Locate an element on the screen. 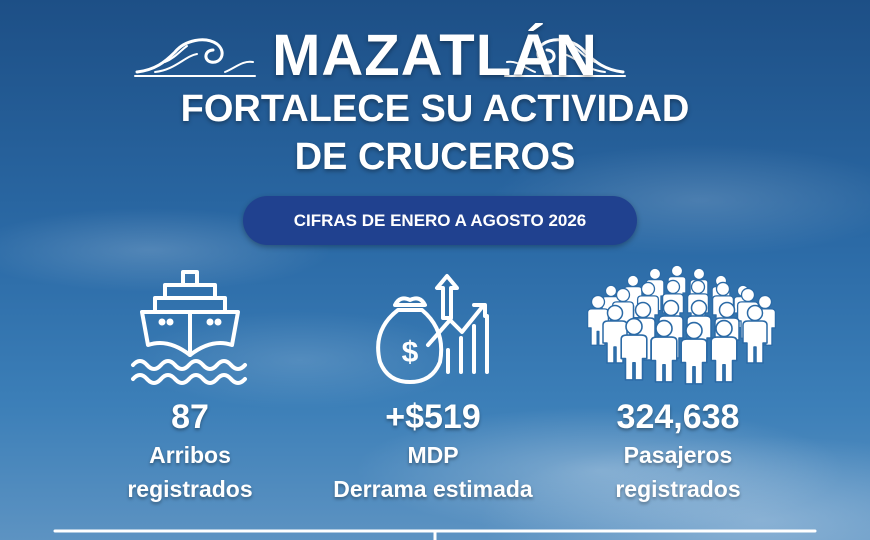 The width and height of the screenshot is (870, 540). subtitle: DE CRUCEROS is located at coordinates (435, 157).